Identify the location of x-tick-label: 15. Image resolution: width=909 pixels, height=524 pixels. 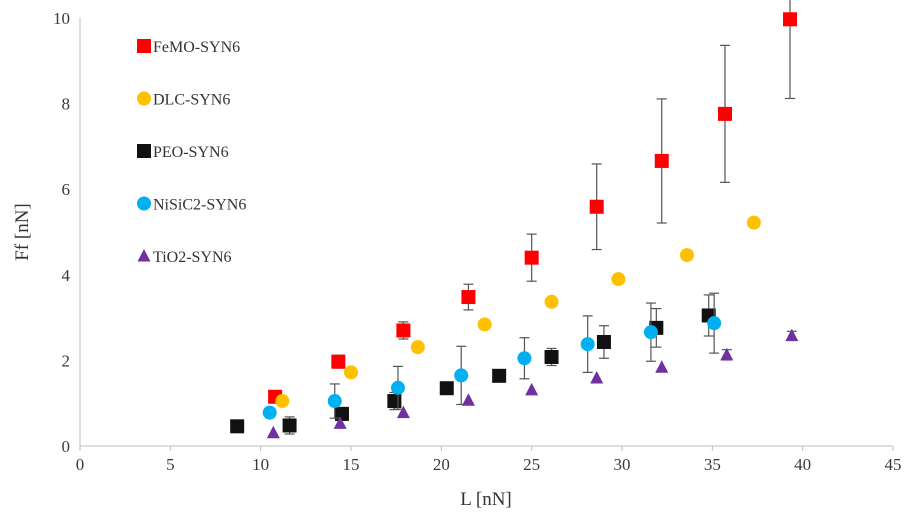
(351, 464).